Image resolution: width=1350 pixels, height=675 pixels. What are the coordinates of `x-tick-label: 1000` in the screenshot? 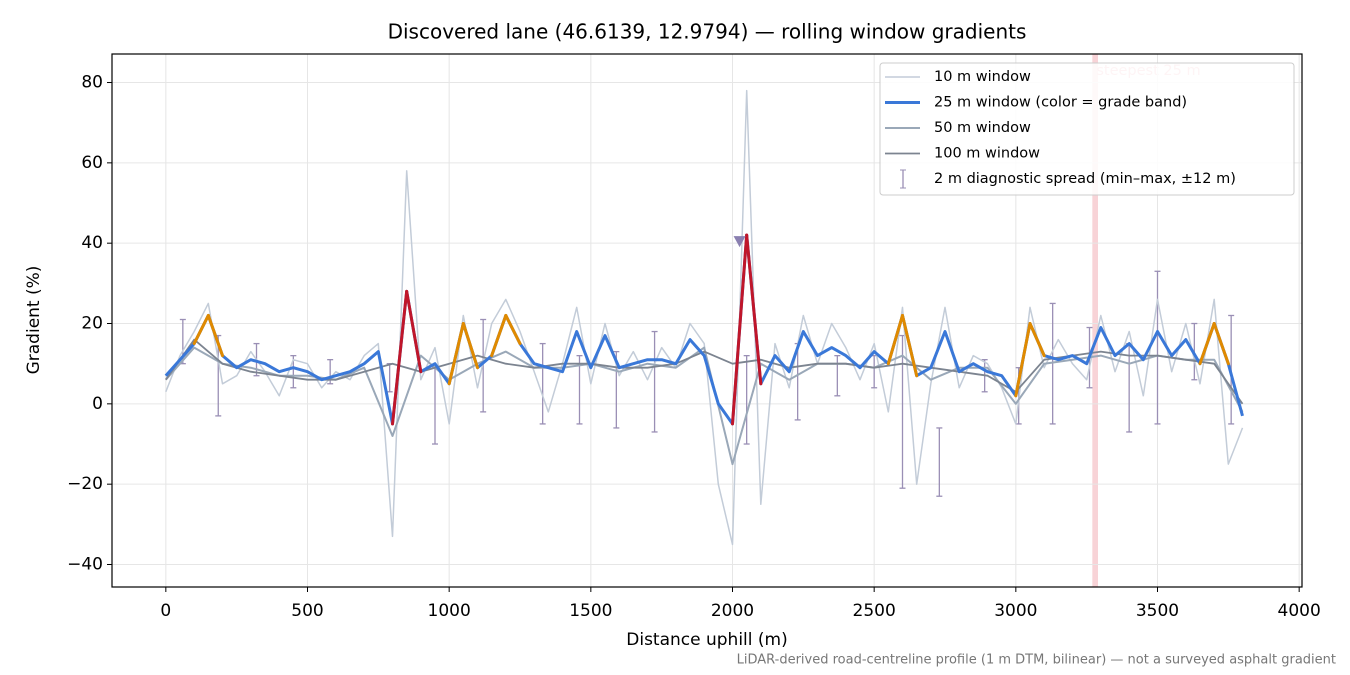 It's located at (449, 611).